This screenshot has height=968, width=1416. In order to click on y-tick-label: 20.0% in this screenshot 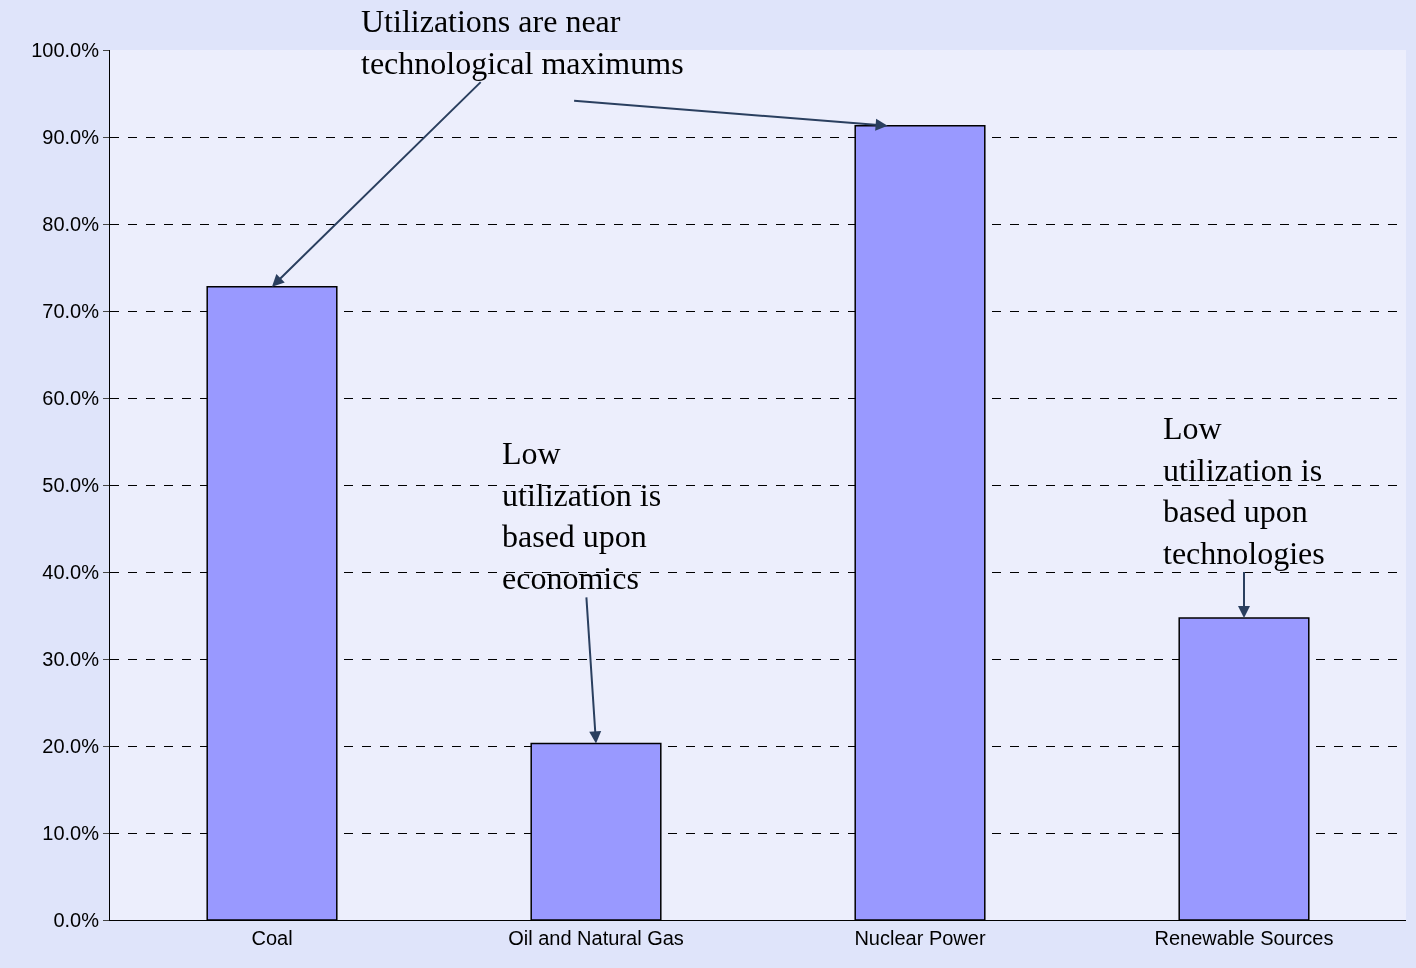, I will do `click(71, 746)`.